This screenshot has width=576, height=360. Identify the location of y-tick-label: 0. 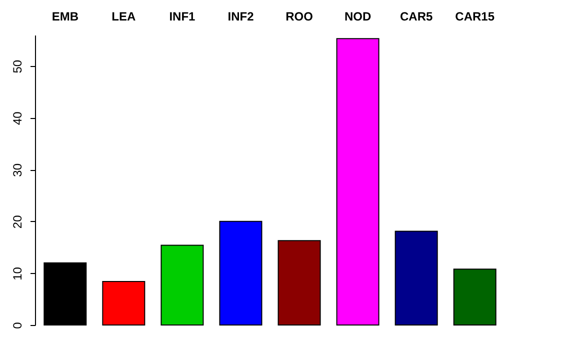
(17, 325).